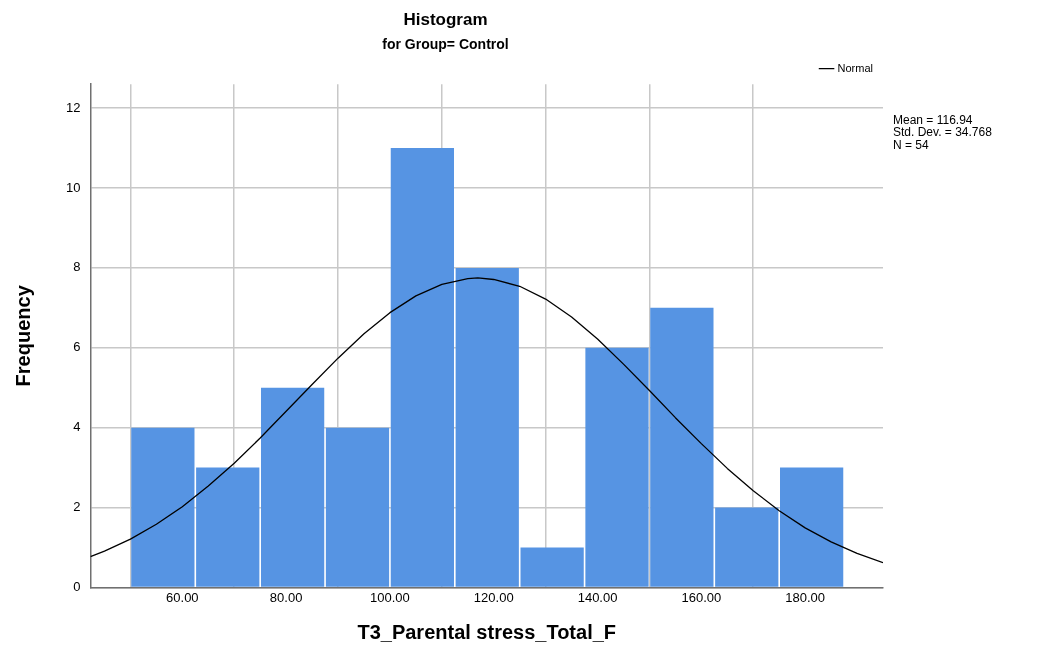  I want to click on y-tick-label: 8, so click(77, 267).